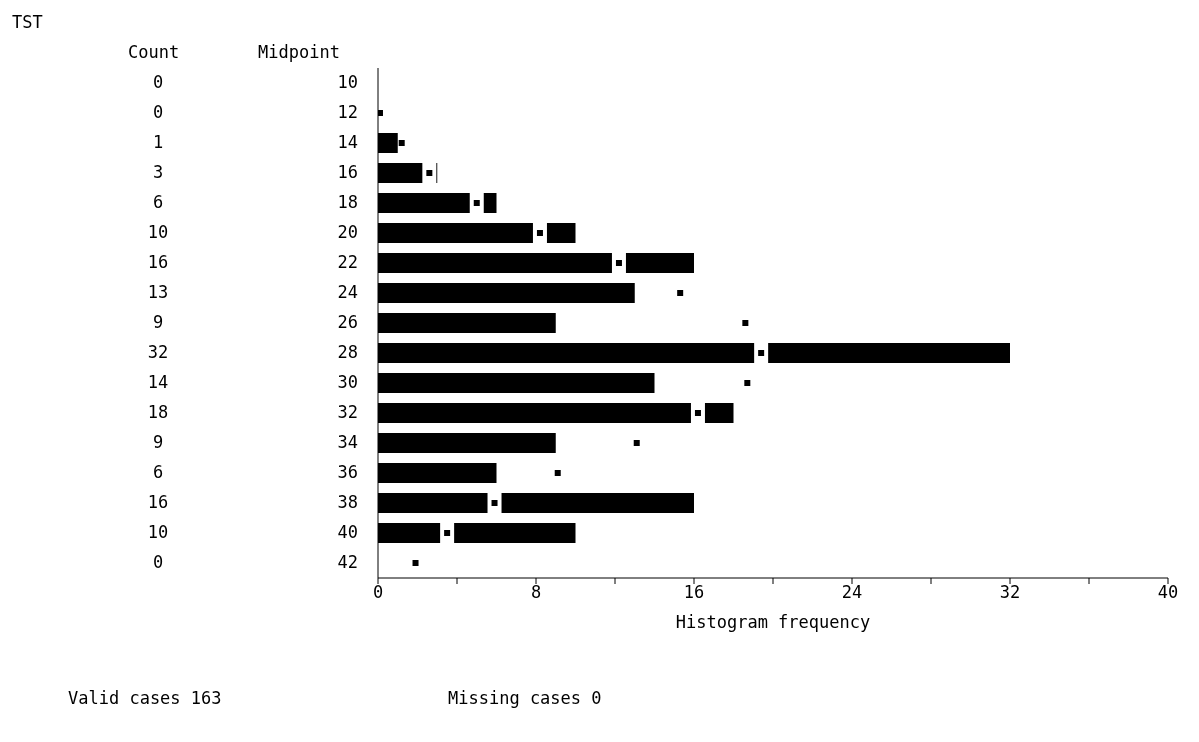 The width and height of the screenshot is (1199, 742). I want to click on data-label: 13, so click(158, 292).